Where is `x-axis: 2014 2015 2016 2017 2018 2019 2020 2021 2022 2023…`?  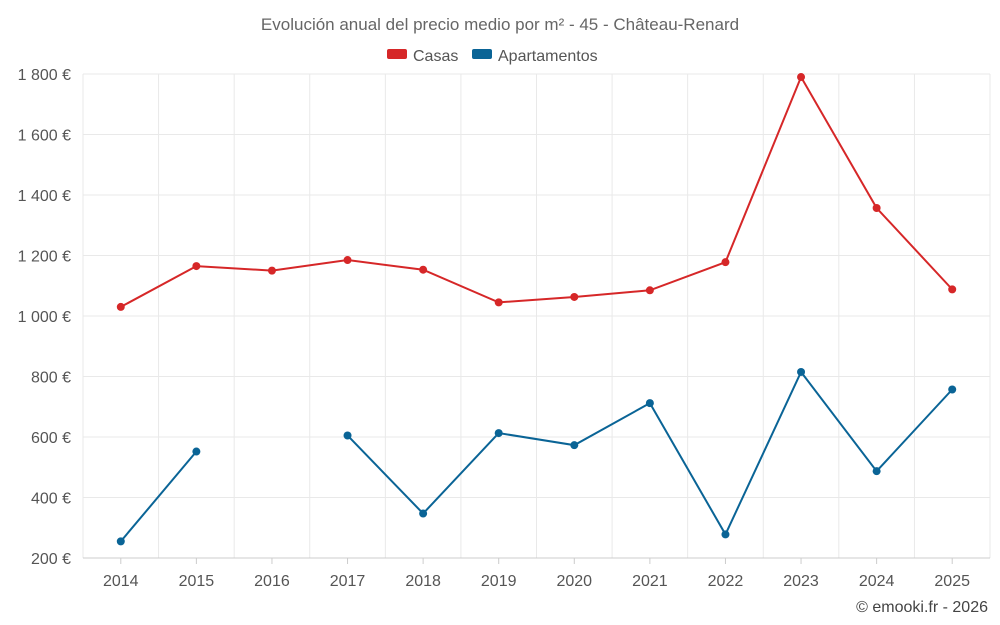
x-axis: 2014 2015 2016 2017 2018 2019 2020 2021 2022 2023… is located at coordinates (536, 574).